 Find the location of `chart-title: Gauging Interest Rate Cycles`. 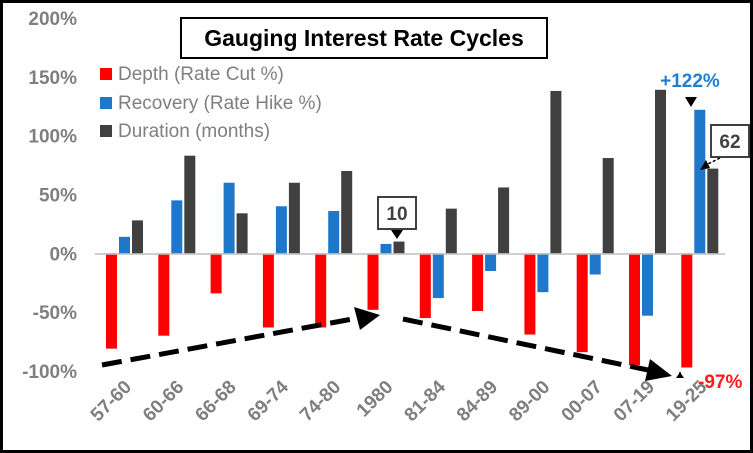

chart-title: Gauging Interest Rate Cycles is located at coordinates (364, 38).